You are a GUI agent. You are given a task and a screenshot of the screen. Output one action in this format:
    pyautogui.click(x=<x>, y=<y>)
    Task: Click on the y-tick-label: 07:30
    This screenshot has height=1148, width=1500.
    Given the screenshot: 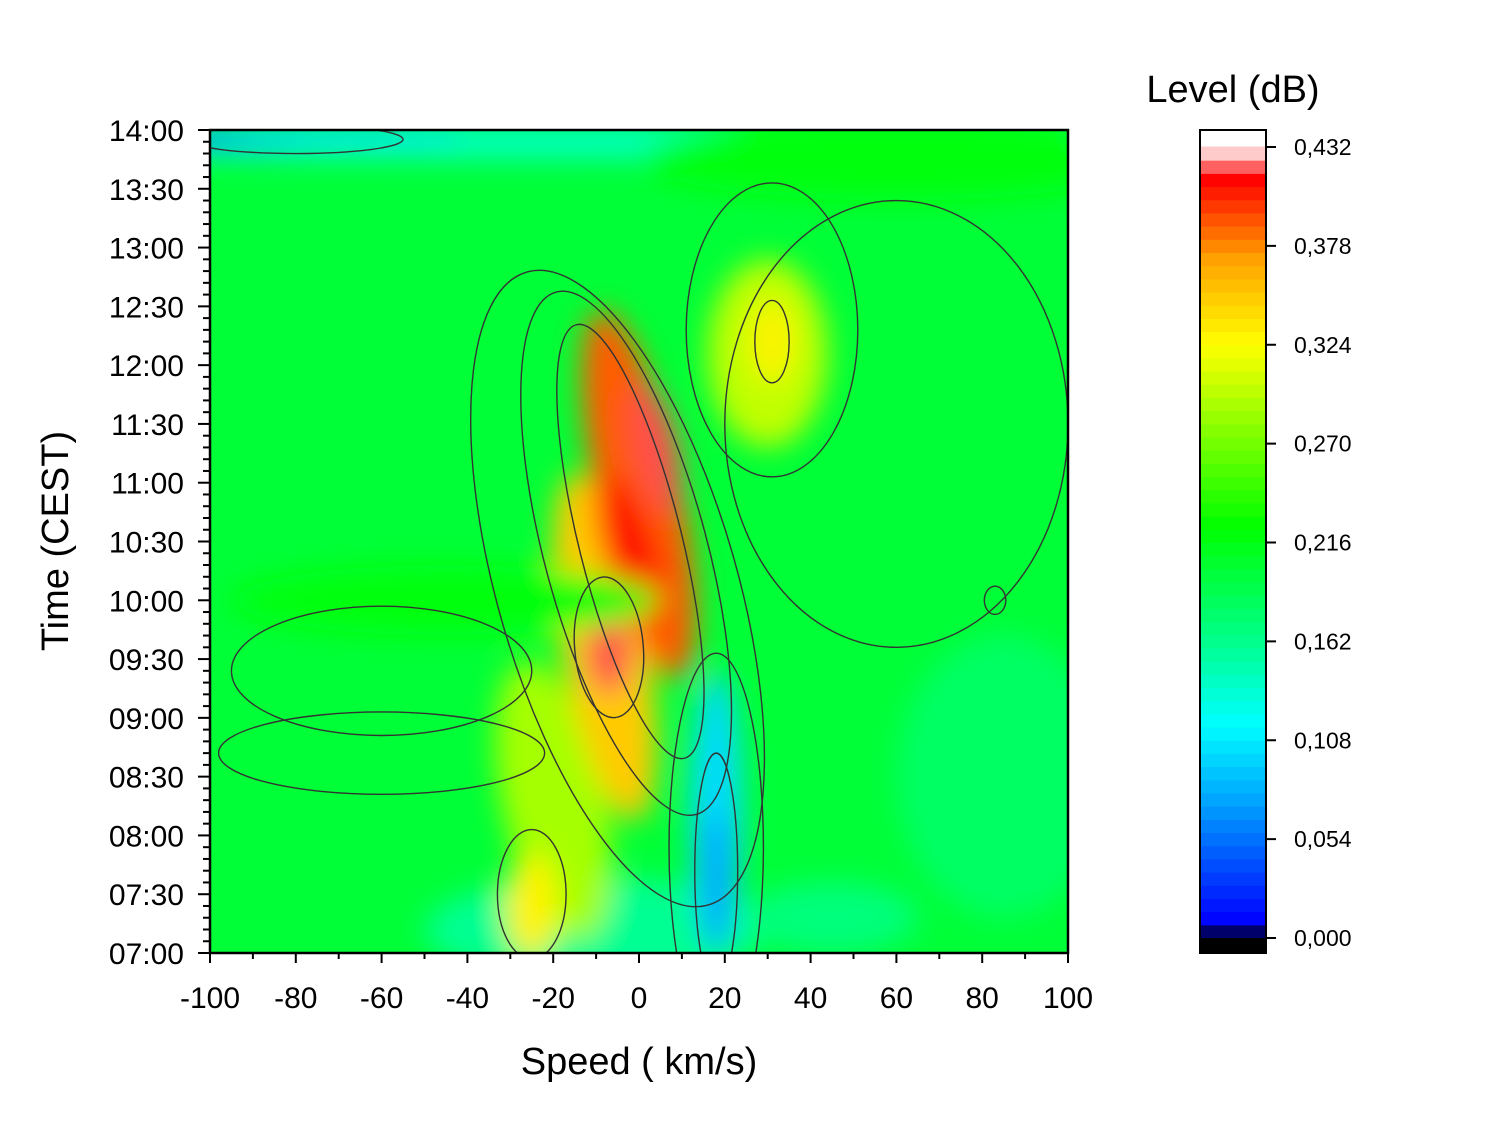 What is the action you would take?
    pyautogui.click(x=146, y=895)
    